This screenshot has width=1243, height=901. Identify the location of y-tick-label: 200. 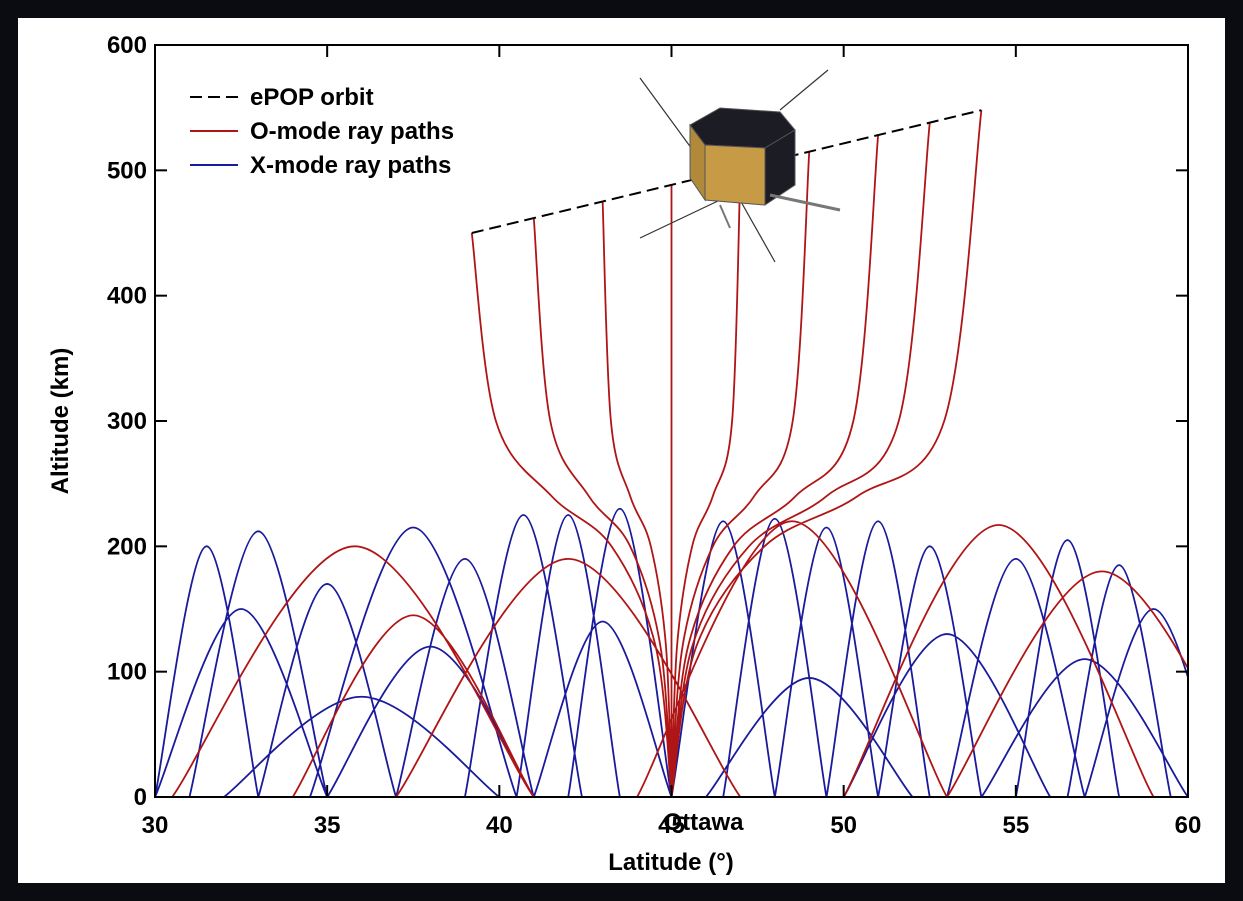
(127, 546).